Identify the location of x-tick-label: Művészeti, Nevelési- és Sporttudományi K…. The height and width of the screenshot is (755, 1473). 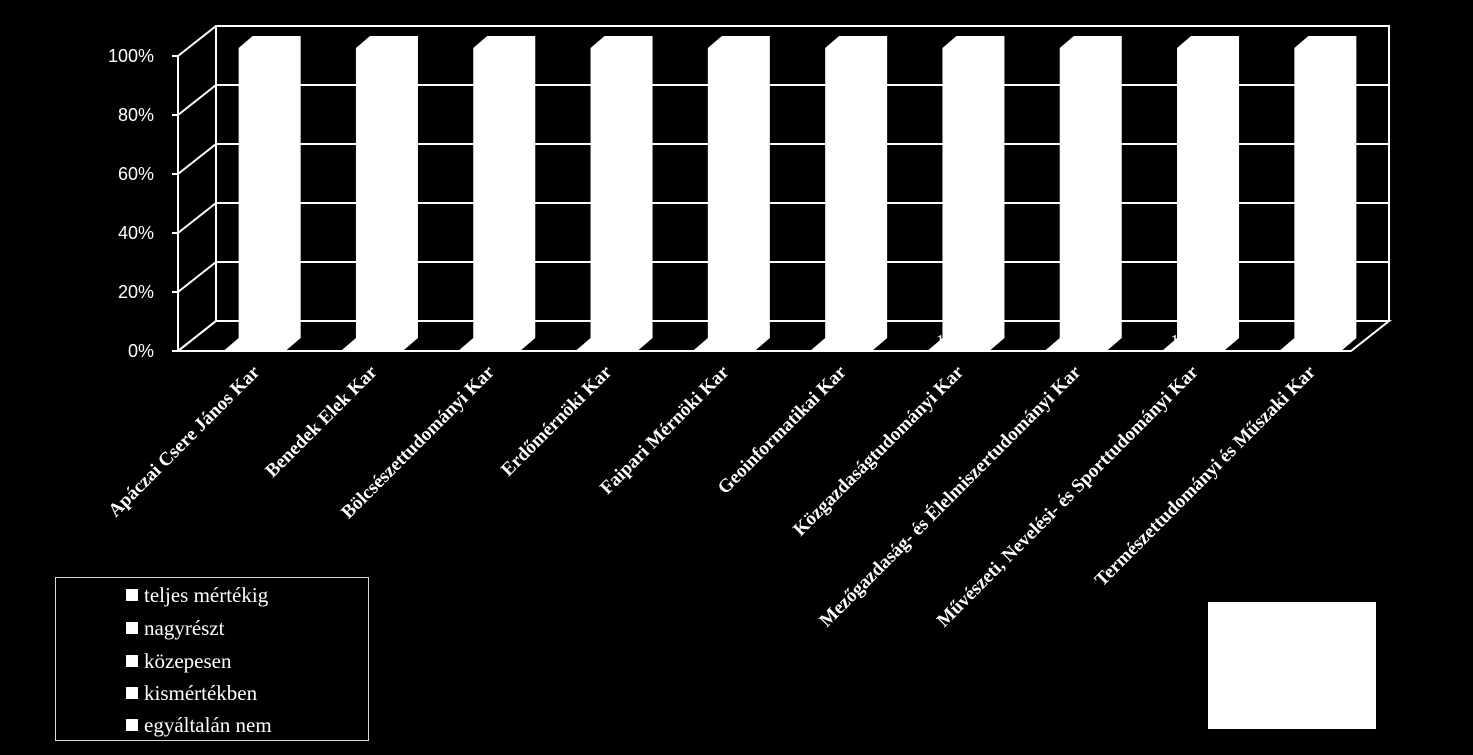
(1068, 496).